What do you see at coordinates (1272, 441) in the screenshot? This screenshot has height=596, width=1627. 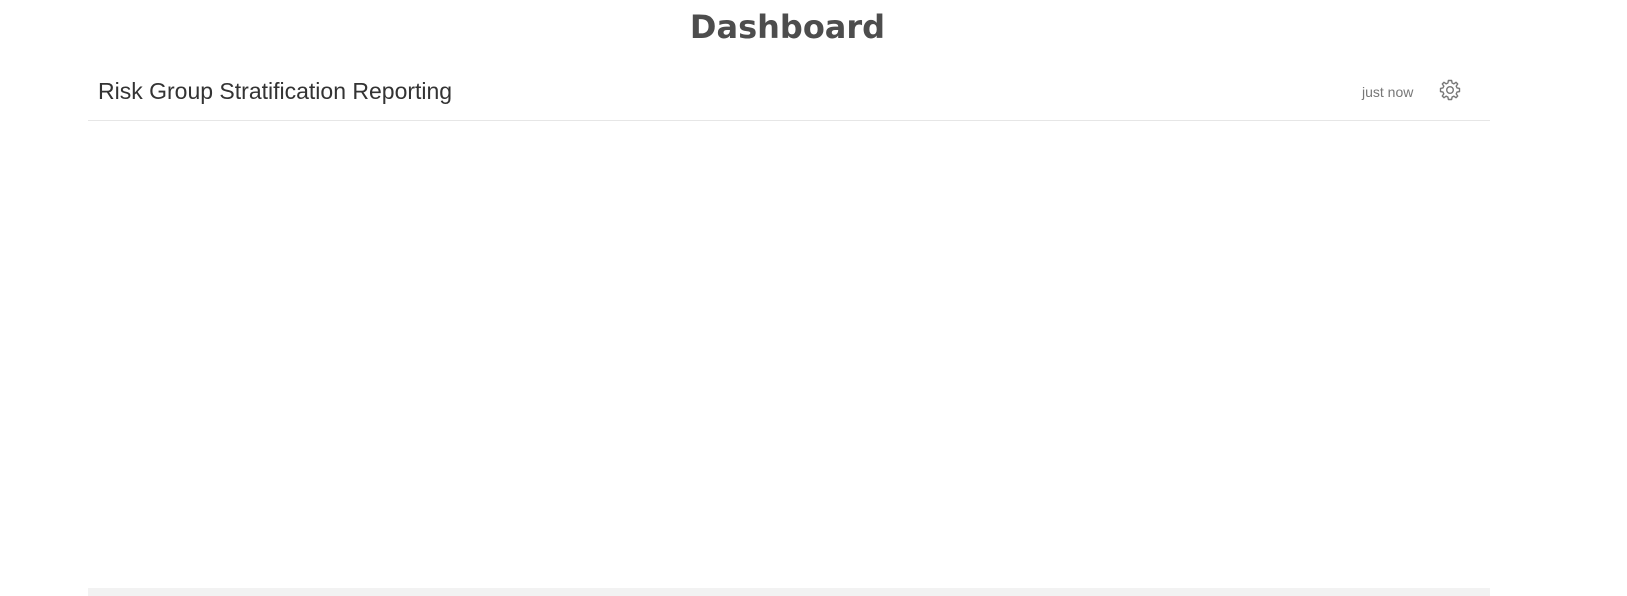 I see `data-label: 687` at bounding box center [1272, 441].